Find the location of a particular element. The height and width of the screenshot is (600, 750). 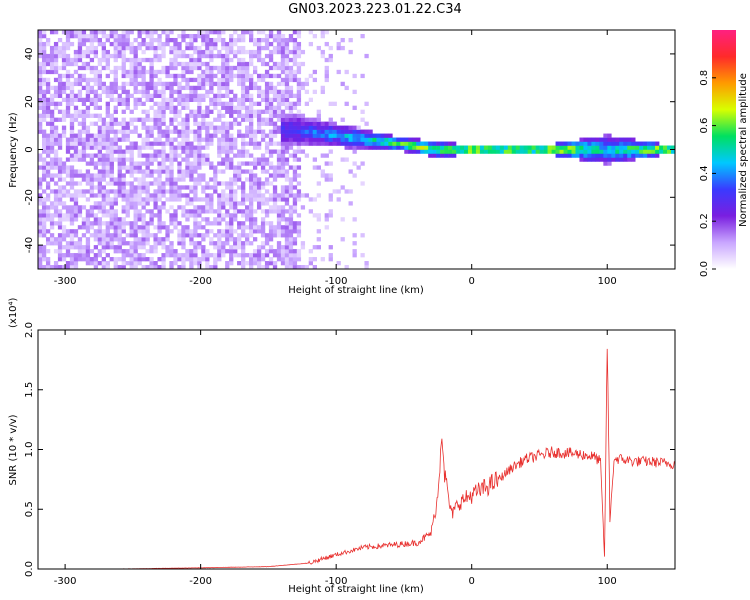

snr-ytick-label-3: 1.5 is located at coordinates (29, 390).